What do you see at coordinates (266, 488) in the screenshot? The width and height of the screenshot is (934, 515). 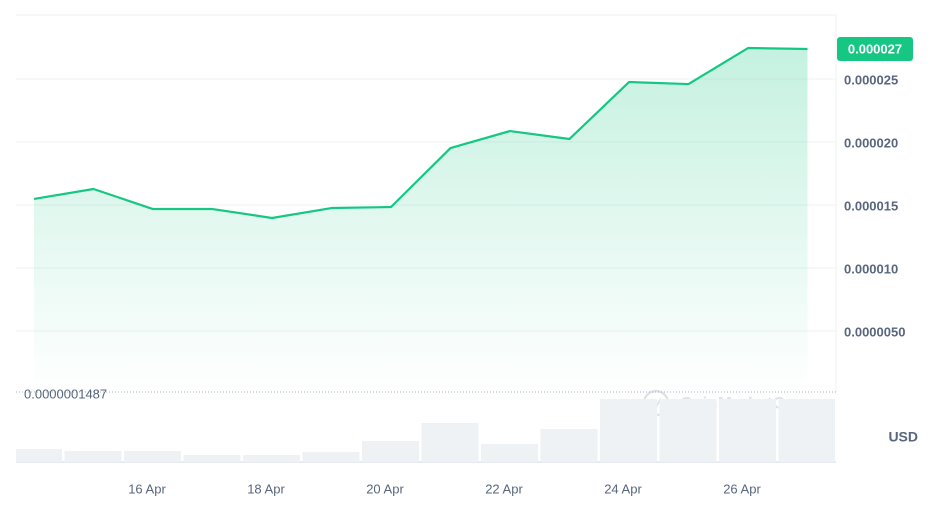 I see `x-tick-label: 18 Apr` at bounding box center [266, 488].